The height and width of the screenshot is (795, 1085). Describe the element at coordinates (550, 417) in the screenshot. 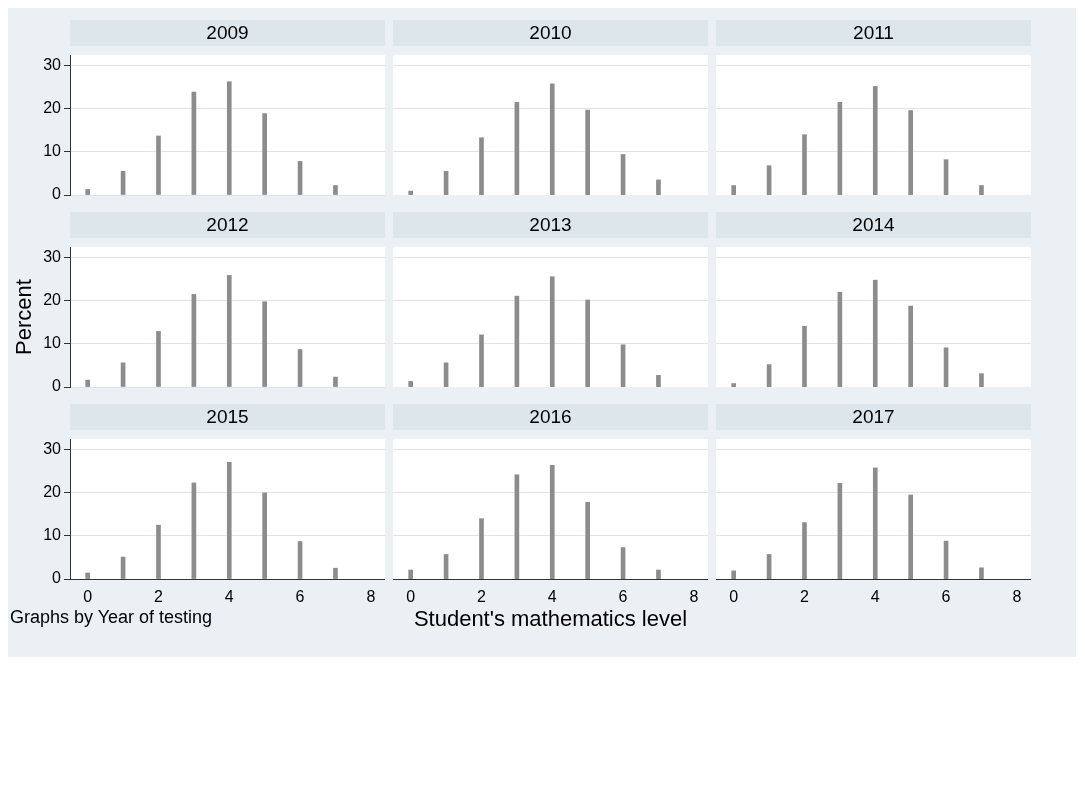

I see `chart-title: 2016` at that location.